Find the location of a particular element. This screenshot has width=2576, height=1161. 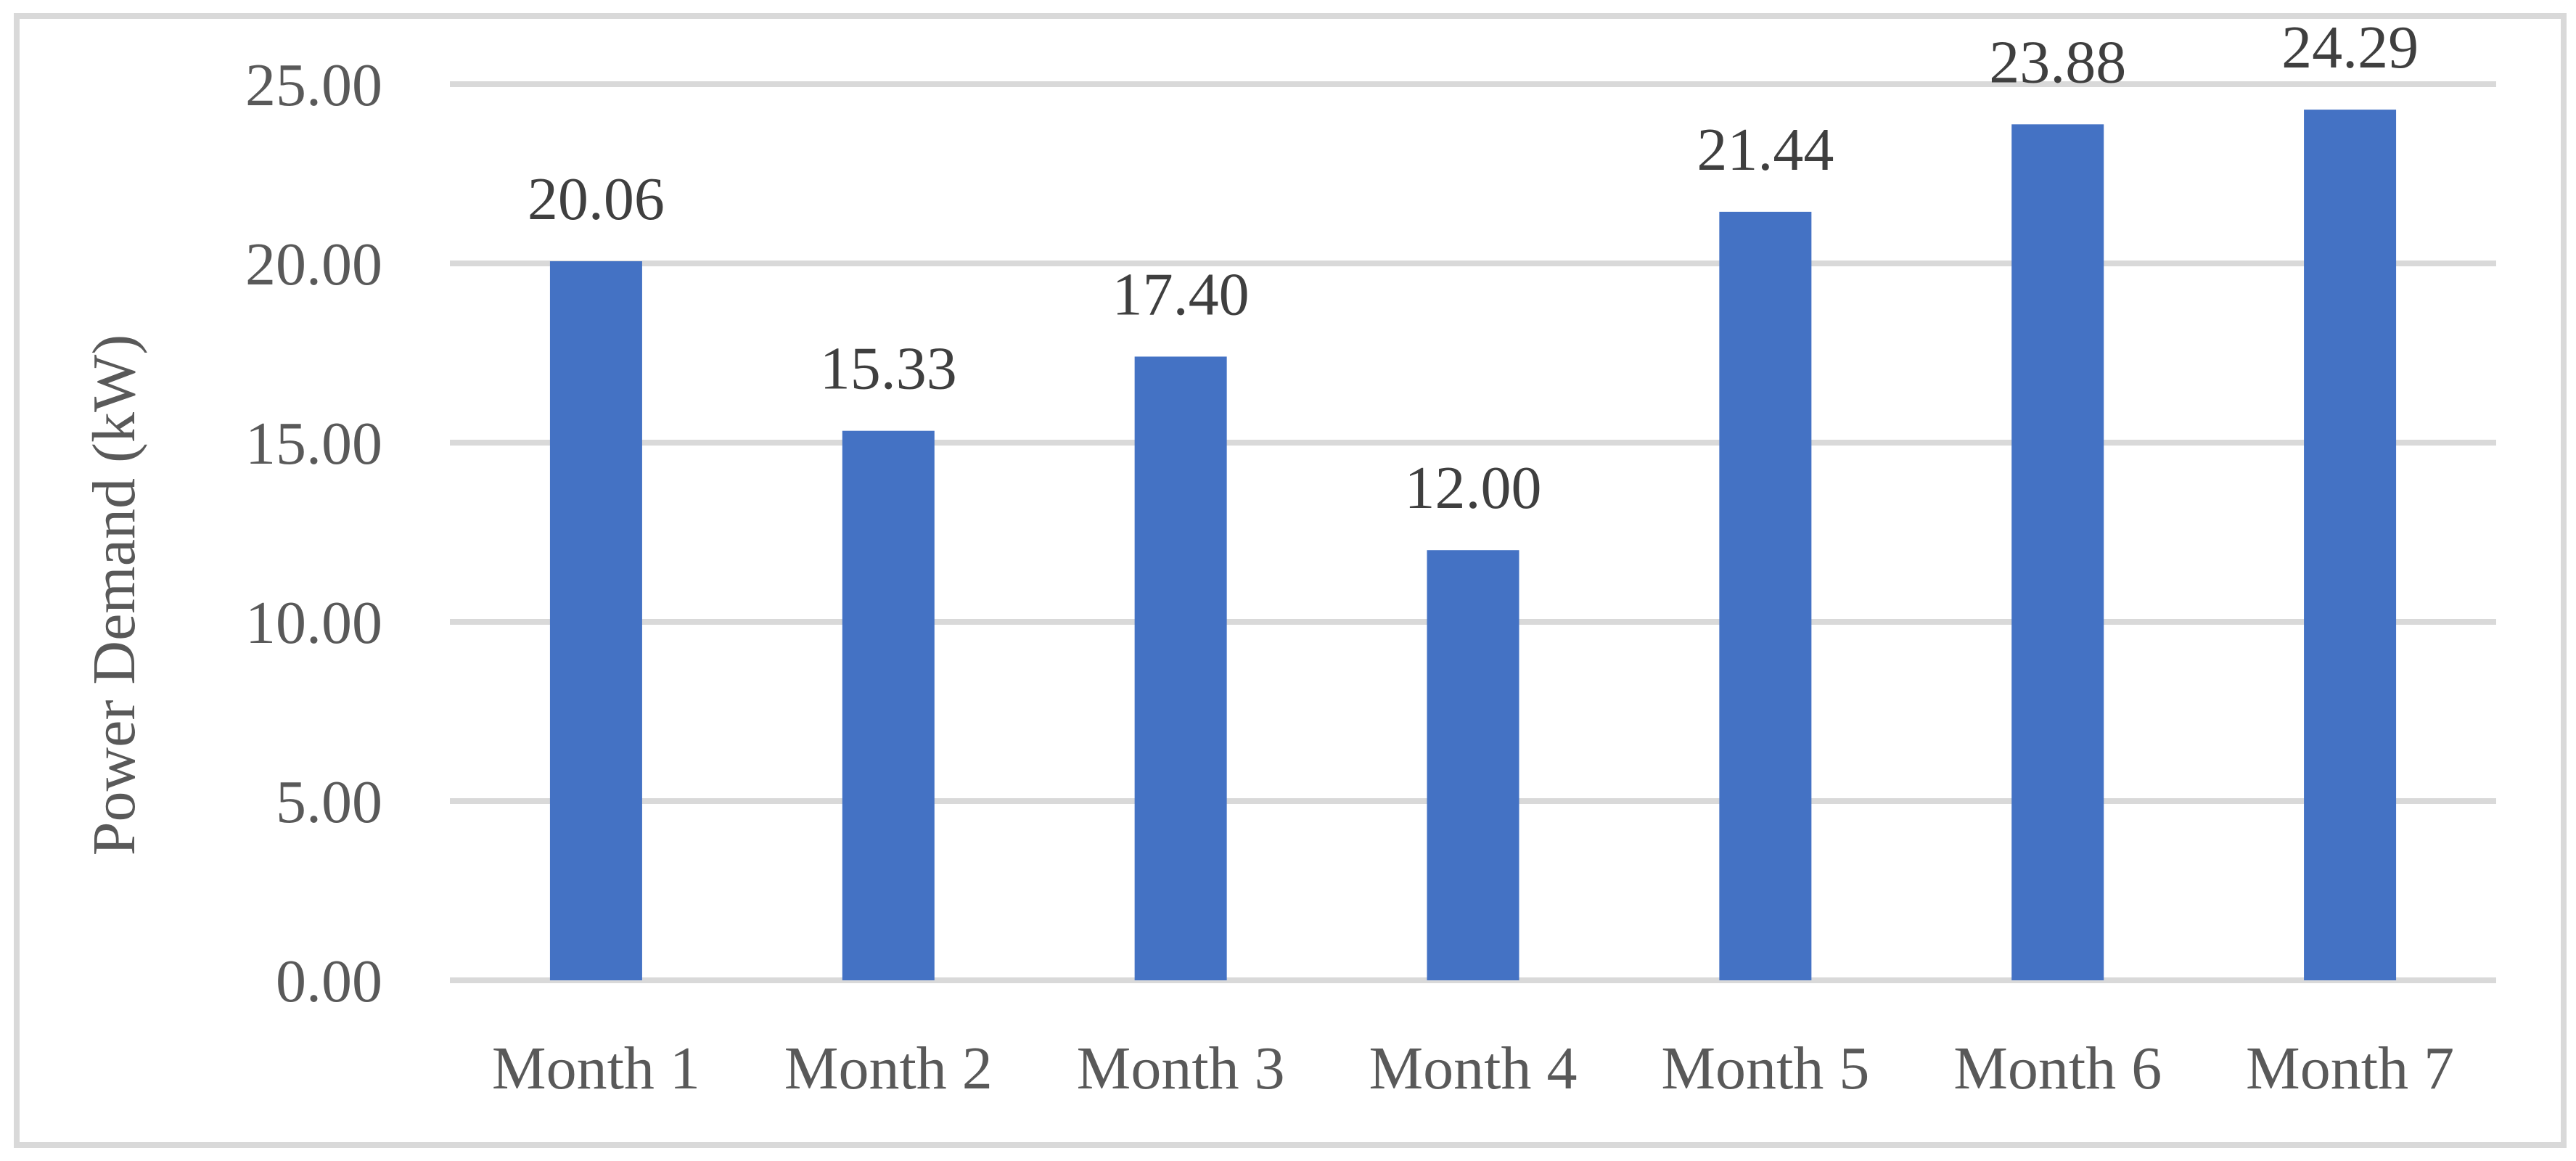

y-tick-label: 25.00 is located at coordinates (313, 85).